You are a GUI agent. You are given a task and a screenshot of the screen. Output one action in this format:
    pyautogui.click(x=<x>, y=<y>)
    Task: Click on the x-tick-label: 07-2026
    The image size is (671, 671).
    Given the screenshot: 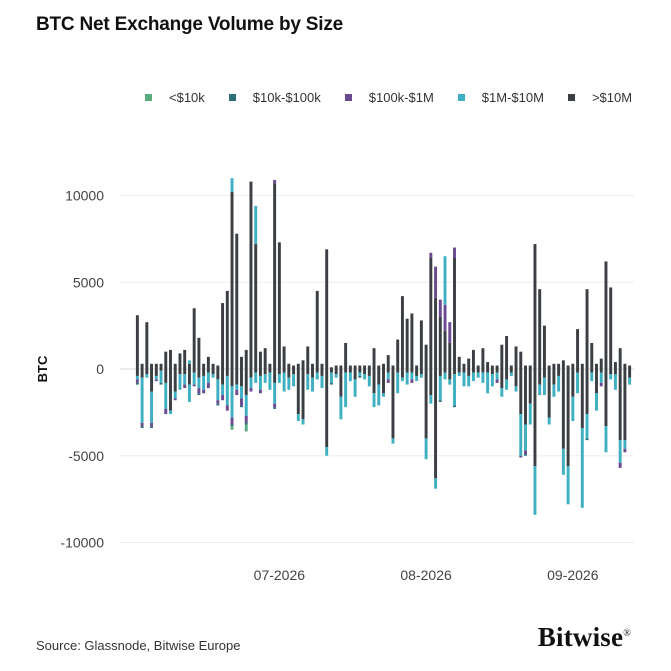 What is the action you would take?
    pyautogui.click(x=280, y=575)
    